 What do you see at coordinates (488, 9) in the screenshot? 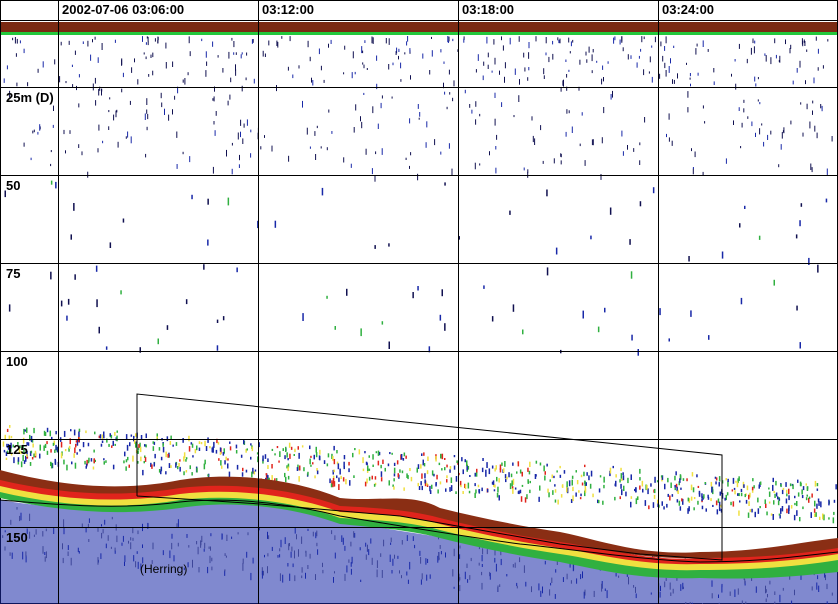
I see `time-label-2: 03:18:00` at bounding box center [488, 9].